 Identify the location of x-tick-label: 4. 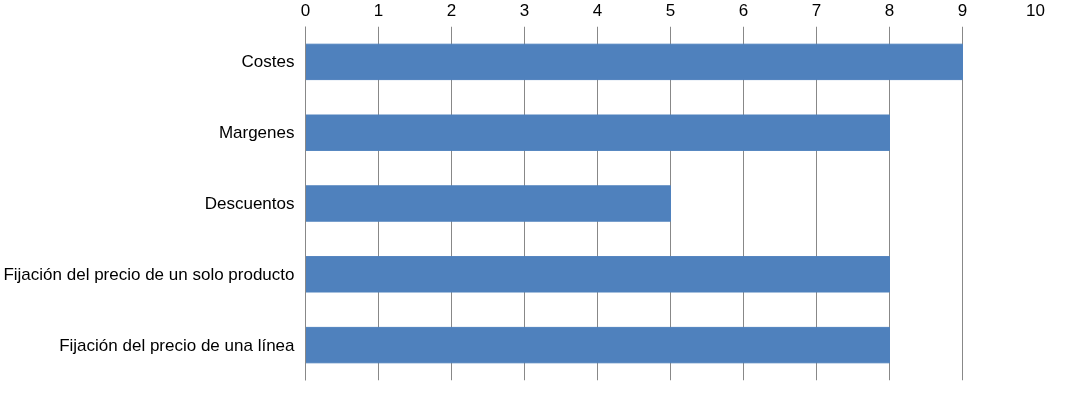
(597, 10).